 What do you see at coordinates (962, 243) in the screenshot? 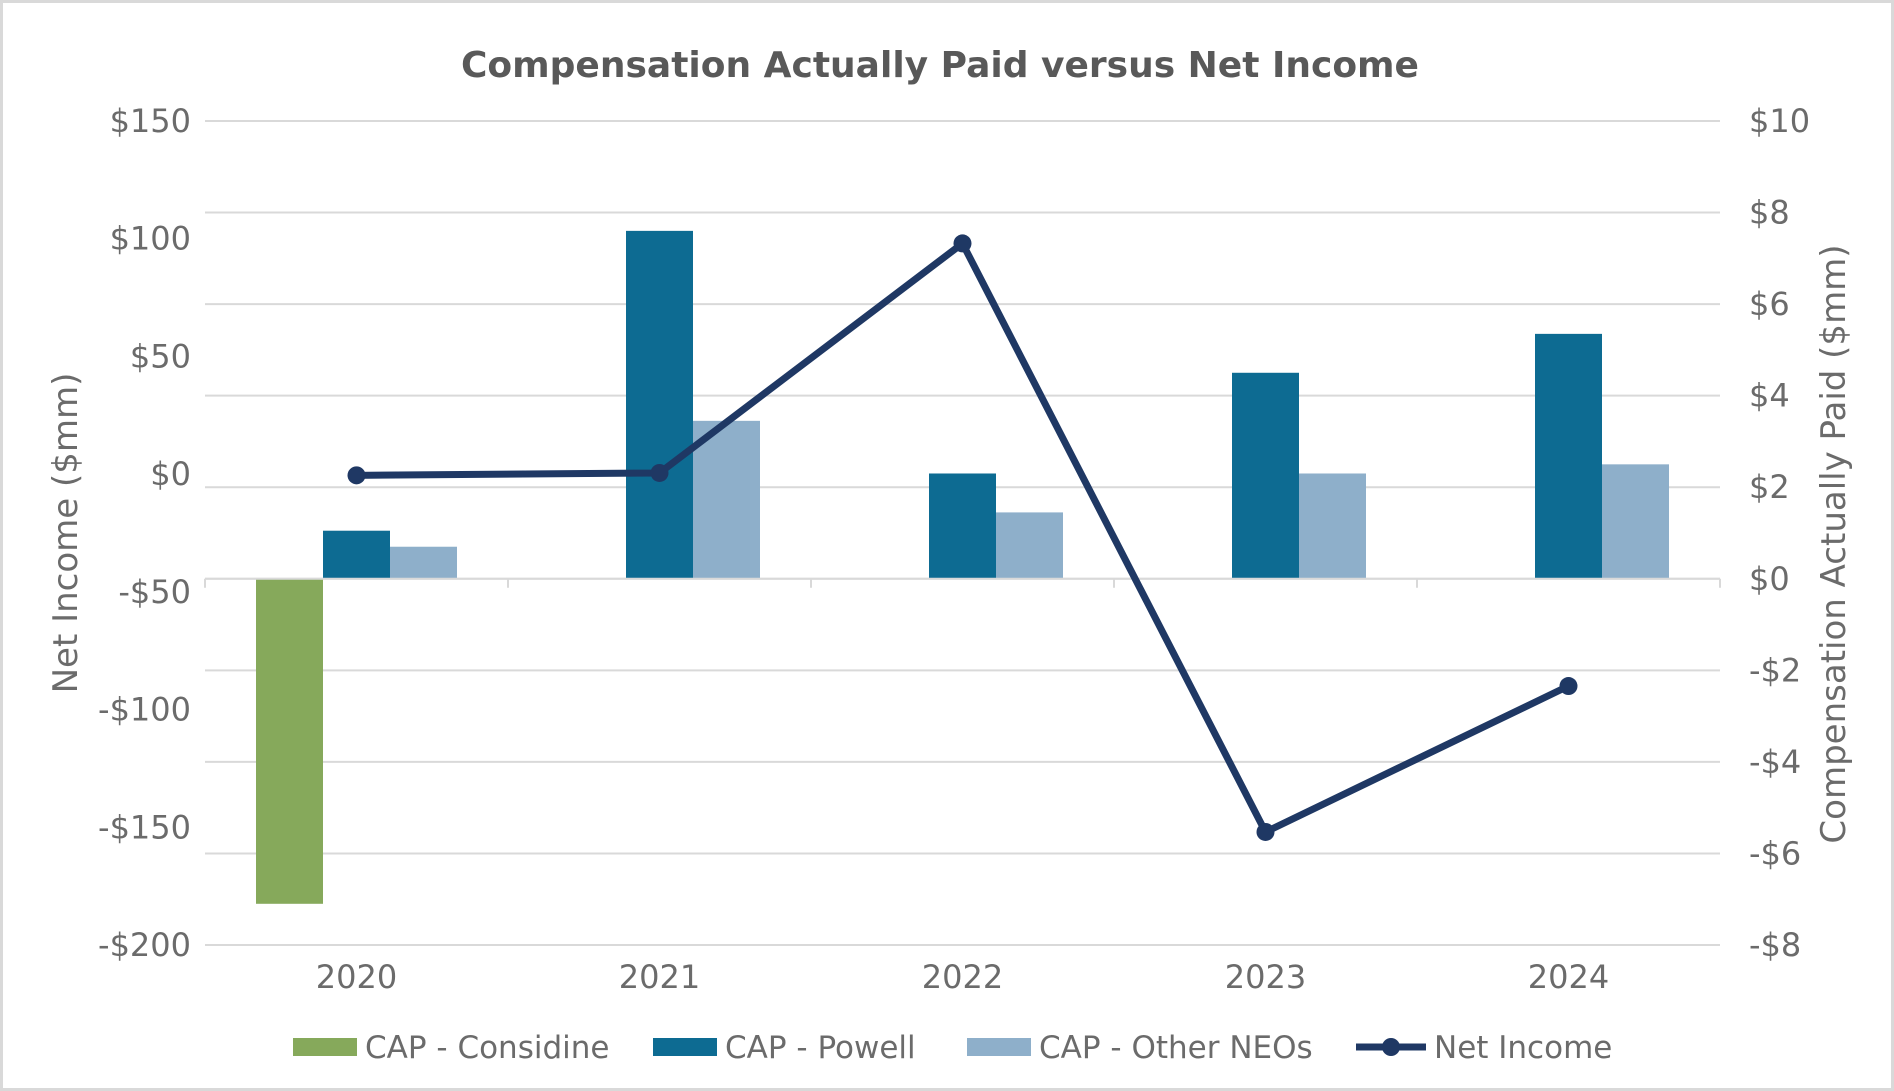
I see `point-net-income-2022` at bounding box center [962, 243].